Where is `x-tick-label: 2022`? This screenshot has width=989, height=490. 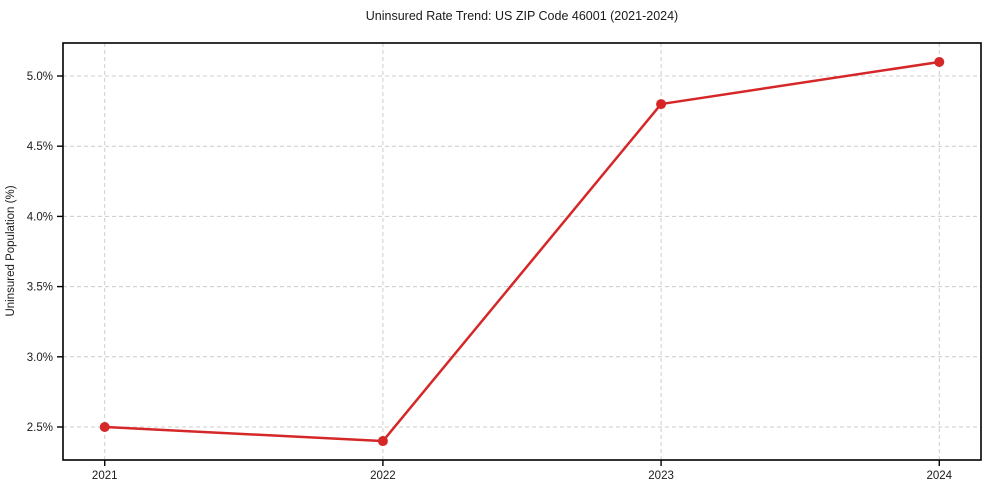
x-tick-label: 2022 is located at coordinates (383, 476).